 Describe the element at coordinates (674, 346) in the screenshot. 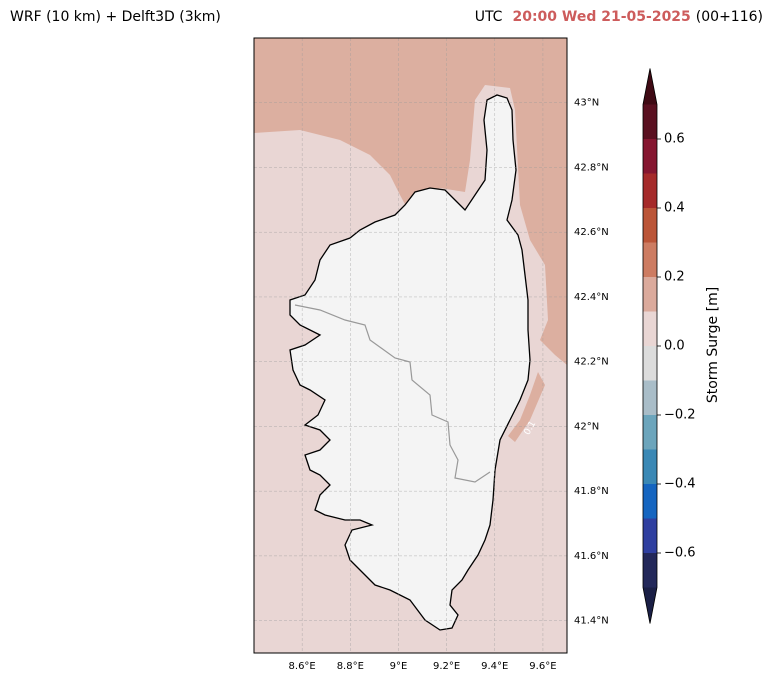

I see `colorbar-tick-label: 0.0` at that location.